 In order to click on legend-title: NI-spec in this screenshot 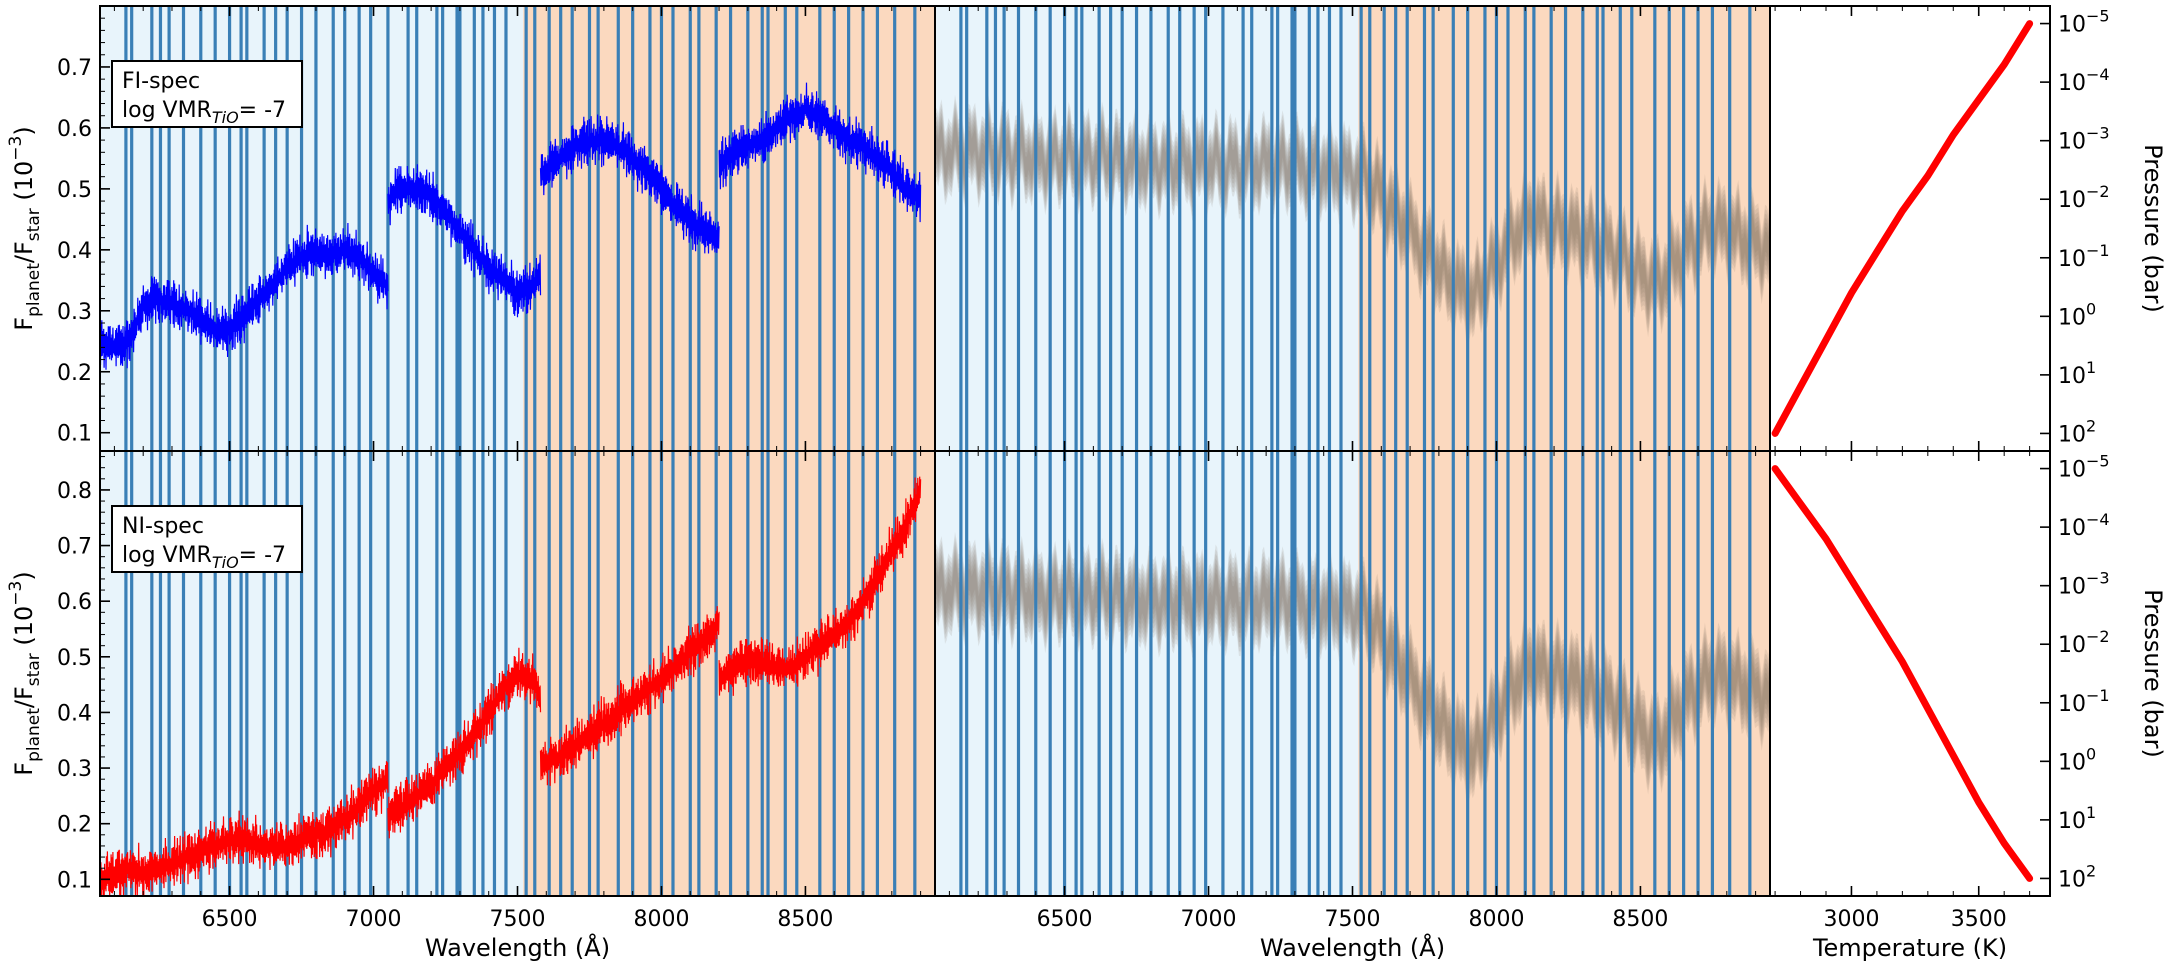, I will do `click(163, 526)`.